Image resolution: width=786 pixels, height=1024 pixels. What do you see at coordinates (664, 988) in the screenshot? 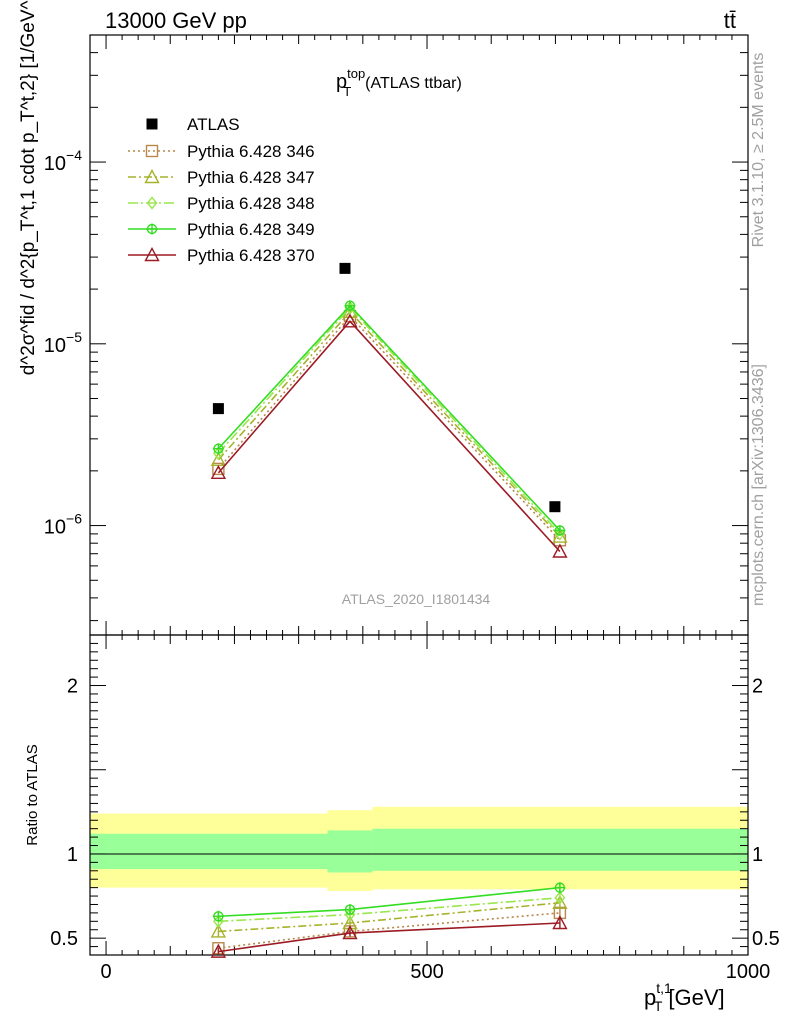
I see `xlabel-sup: t,1` at bounding box center [664, 988].